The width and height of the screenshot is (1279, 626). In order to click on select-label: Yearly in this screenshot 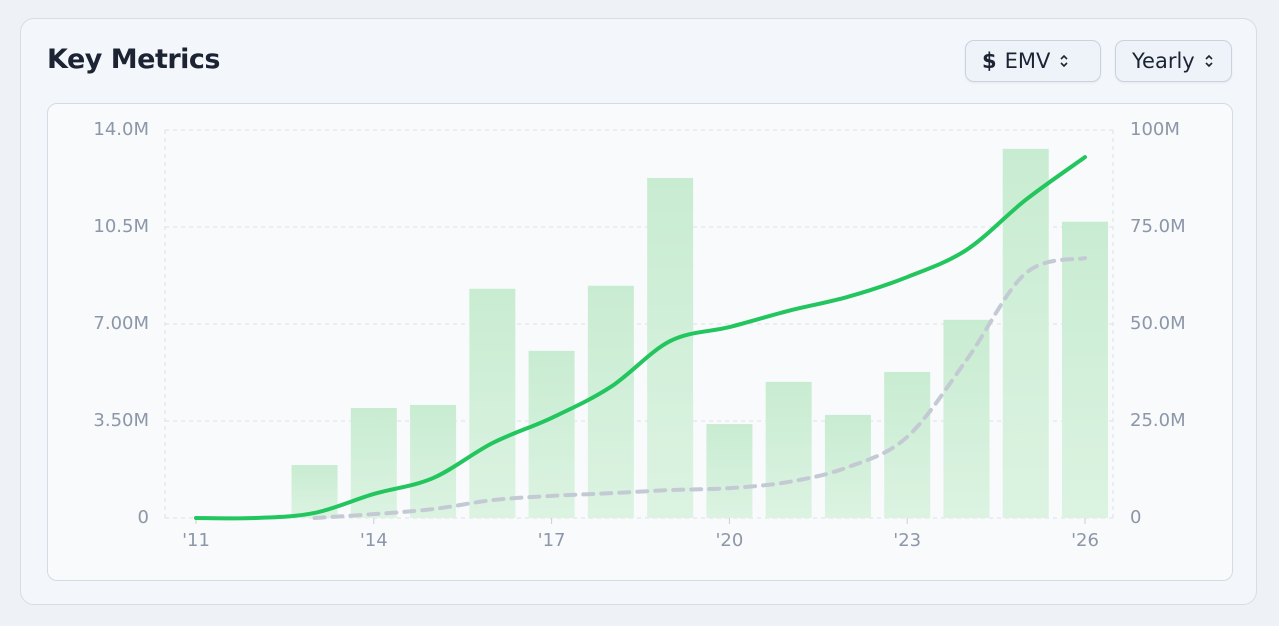, I will do `click(1163, 61)`.